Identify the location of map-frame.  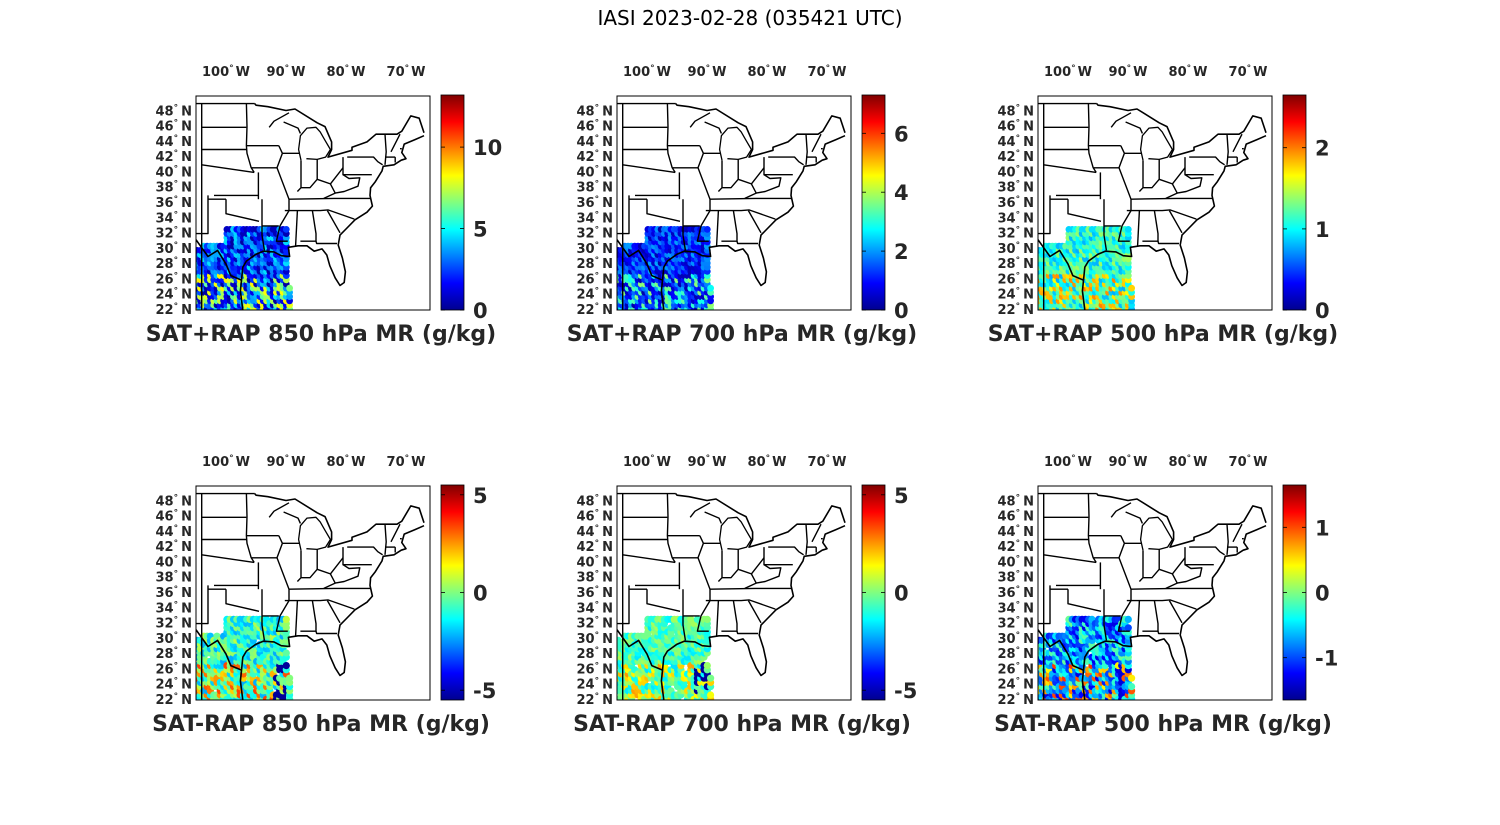
(1155, 203).